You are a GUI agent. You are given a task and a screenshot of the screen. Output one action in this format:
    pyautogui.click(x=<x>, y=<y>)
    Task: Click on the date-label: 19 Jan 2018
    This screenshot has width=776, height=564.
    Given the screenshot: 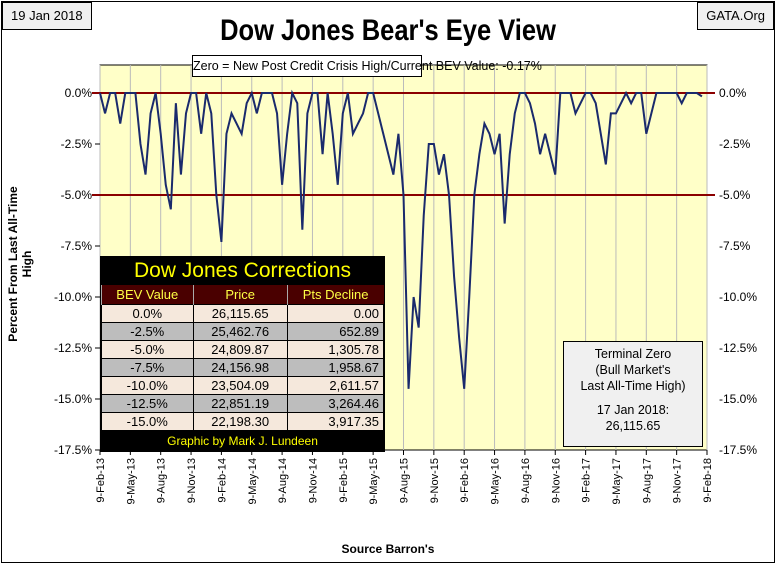 What is the action you would take?
    pyautogui.click(x=47, y=16)
    